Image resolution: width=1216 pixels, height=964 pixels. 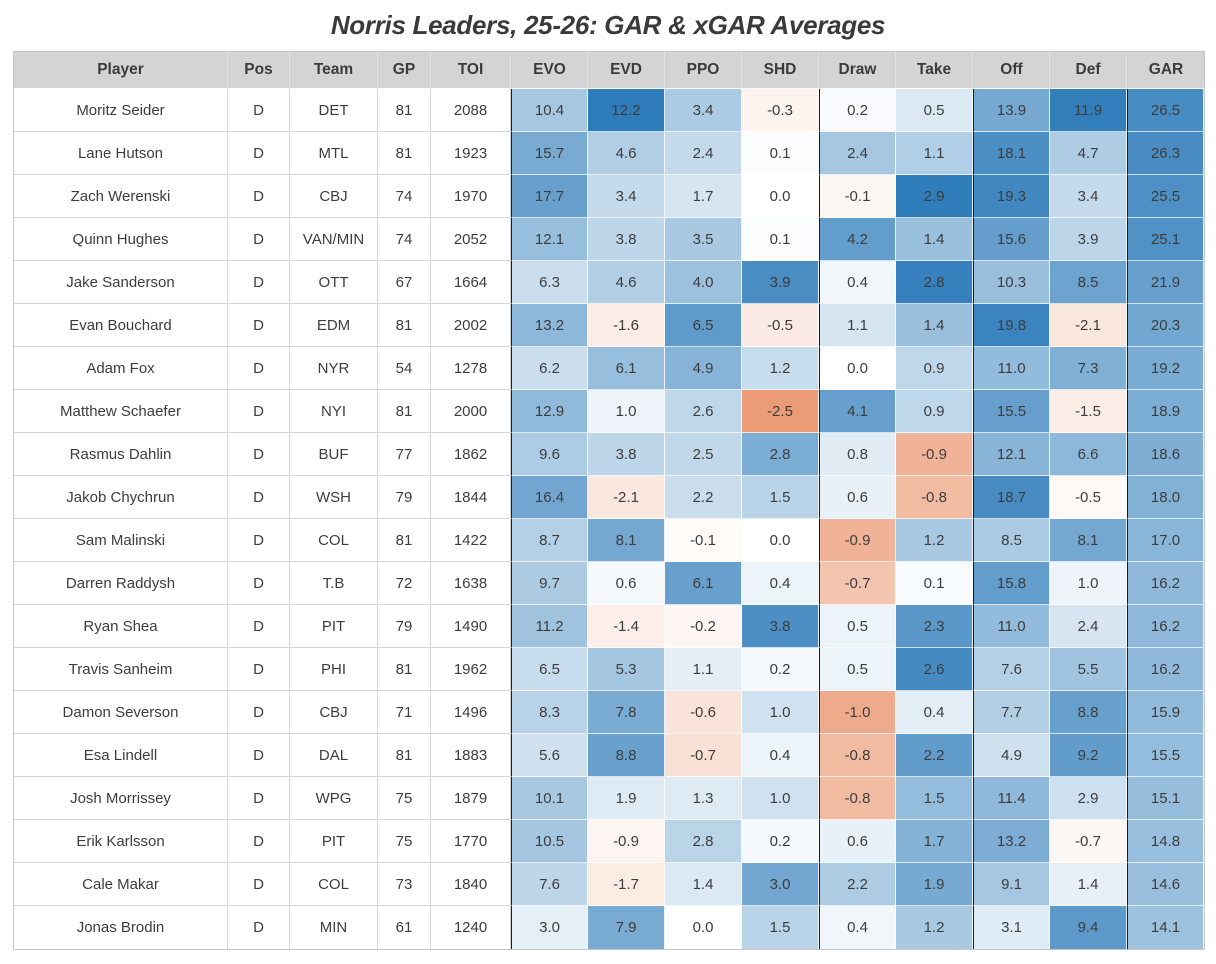 I want to click on cell-take: 1.7, so click(x=934, y=841).